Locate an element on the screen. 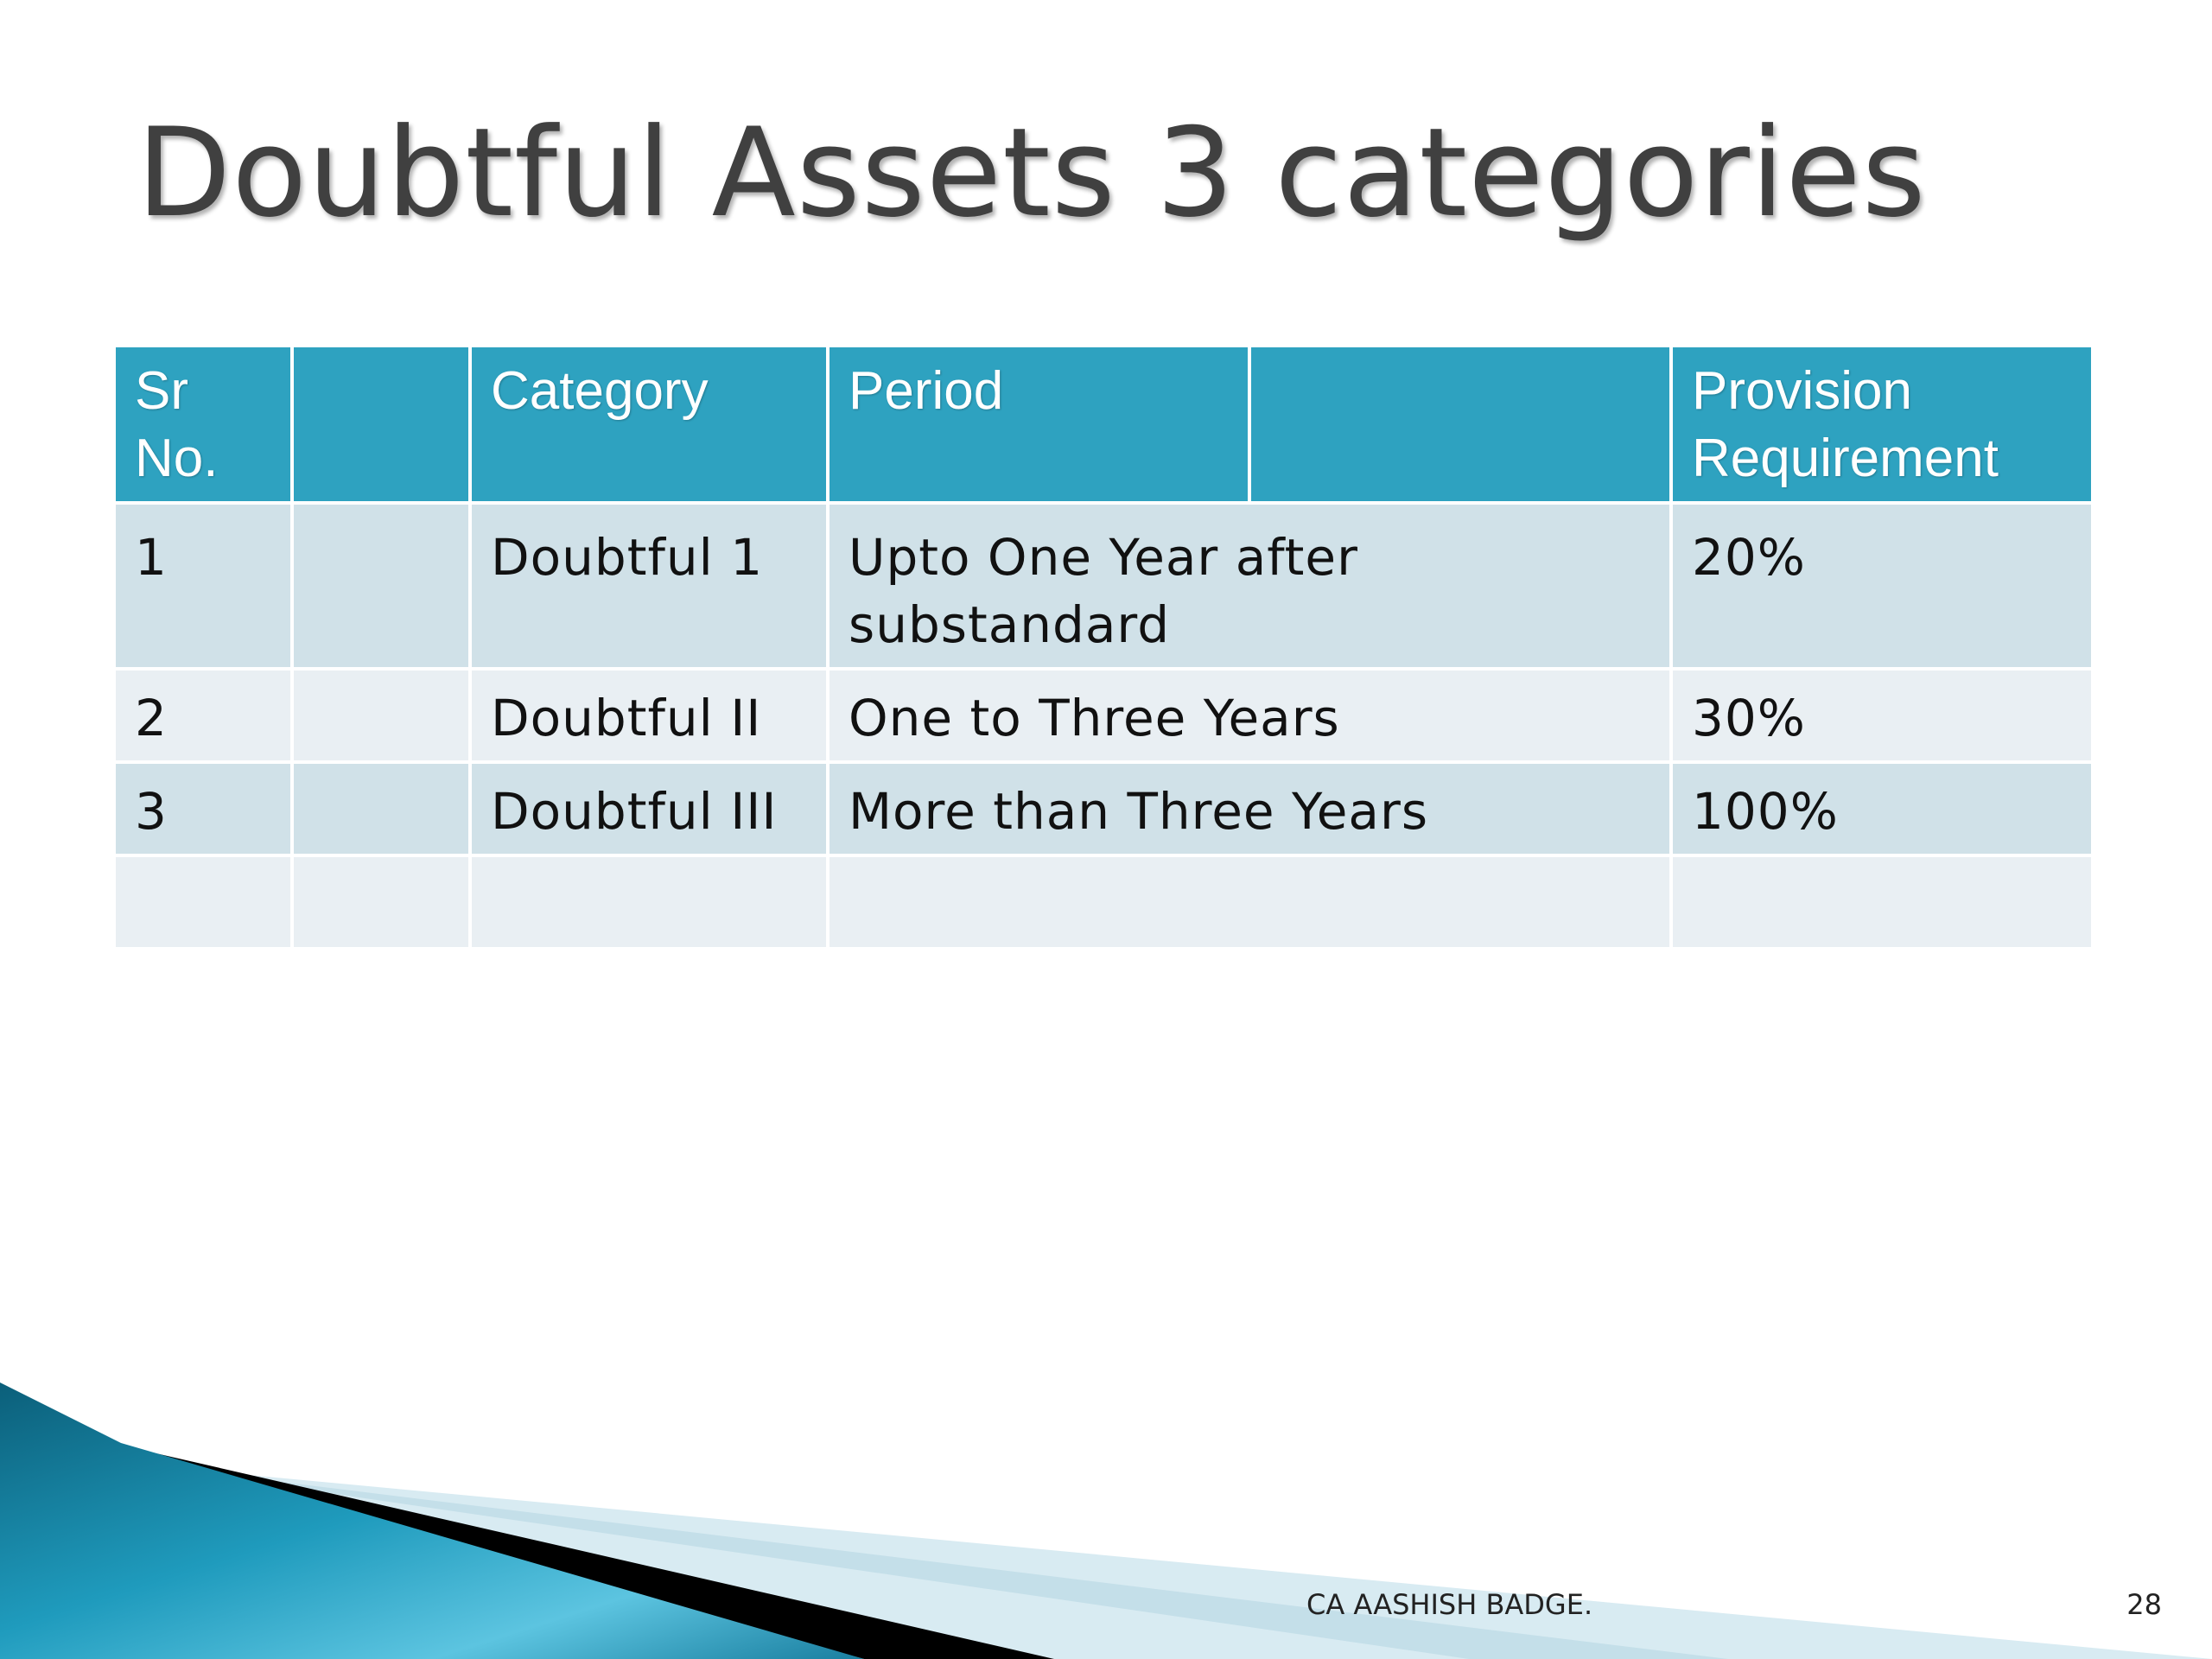 The height and width of the screenshot is (1659, 2212). cell-period: Upto One Year after substandard is located at coordinates (1249, 586).